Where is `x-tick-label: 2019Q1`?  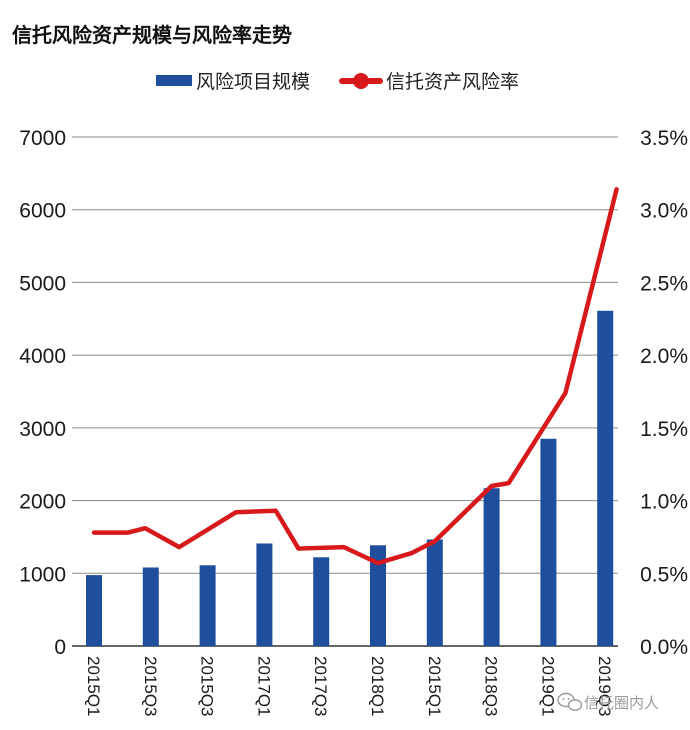 x-tick-label: 2019Q1 is located at coordinates (547, 686).